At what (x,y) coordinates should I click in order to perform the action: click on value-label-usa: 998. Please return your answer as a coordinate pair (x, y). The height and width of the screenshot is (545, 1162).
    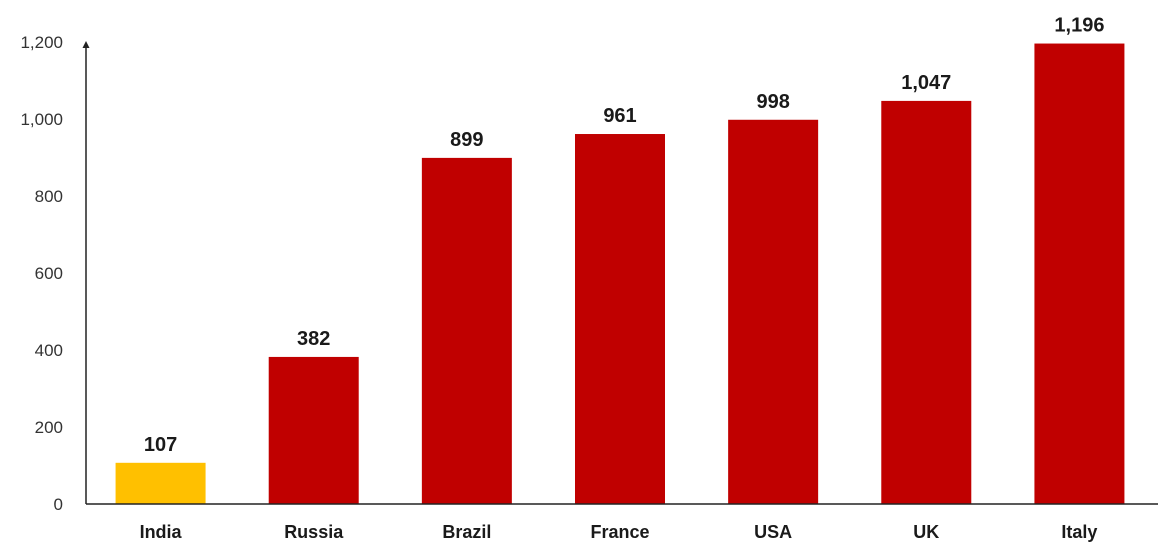
    Looking at the image, I should click on (772, 102).